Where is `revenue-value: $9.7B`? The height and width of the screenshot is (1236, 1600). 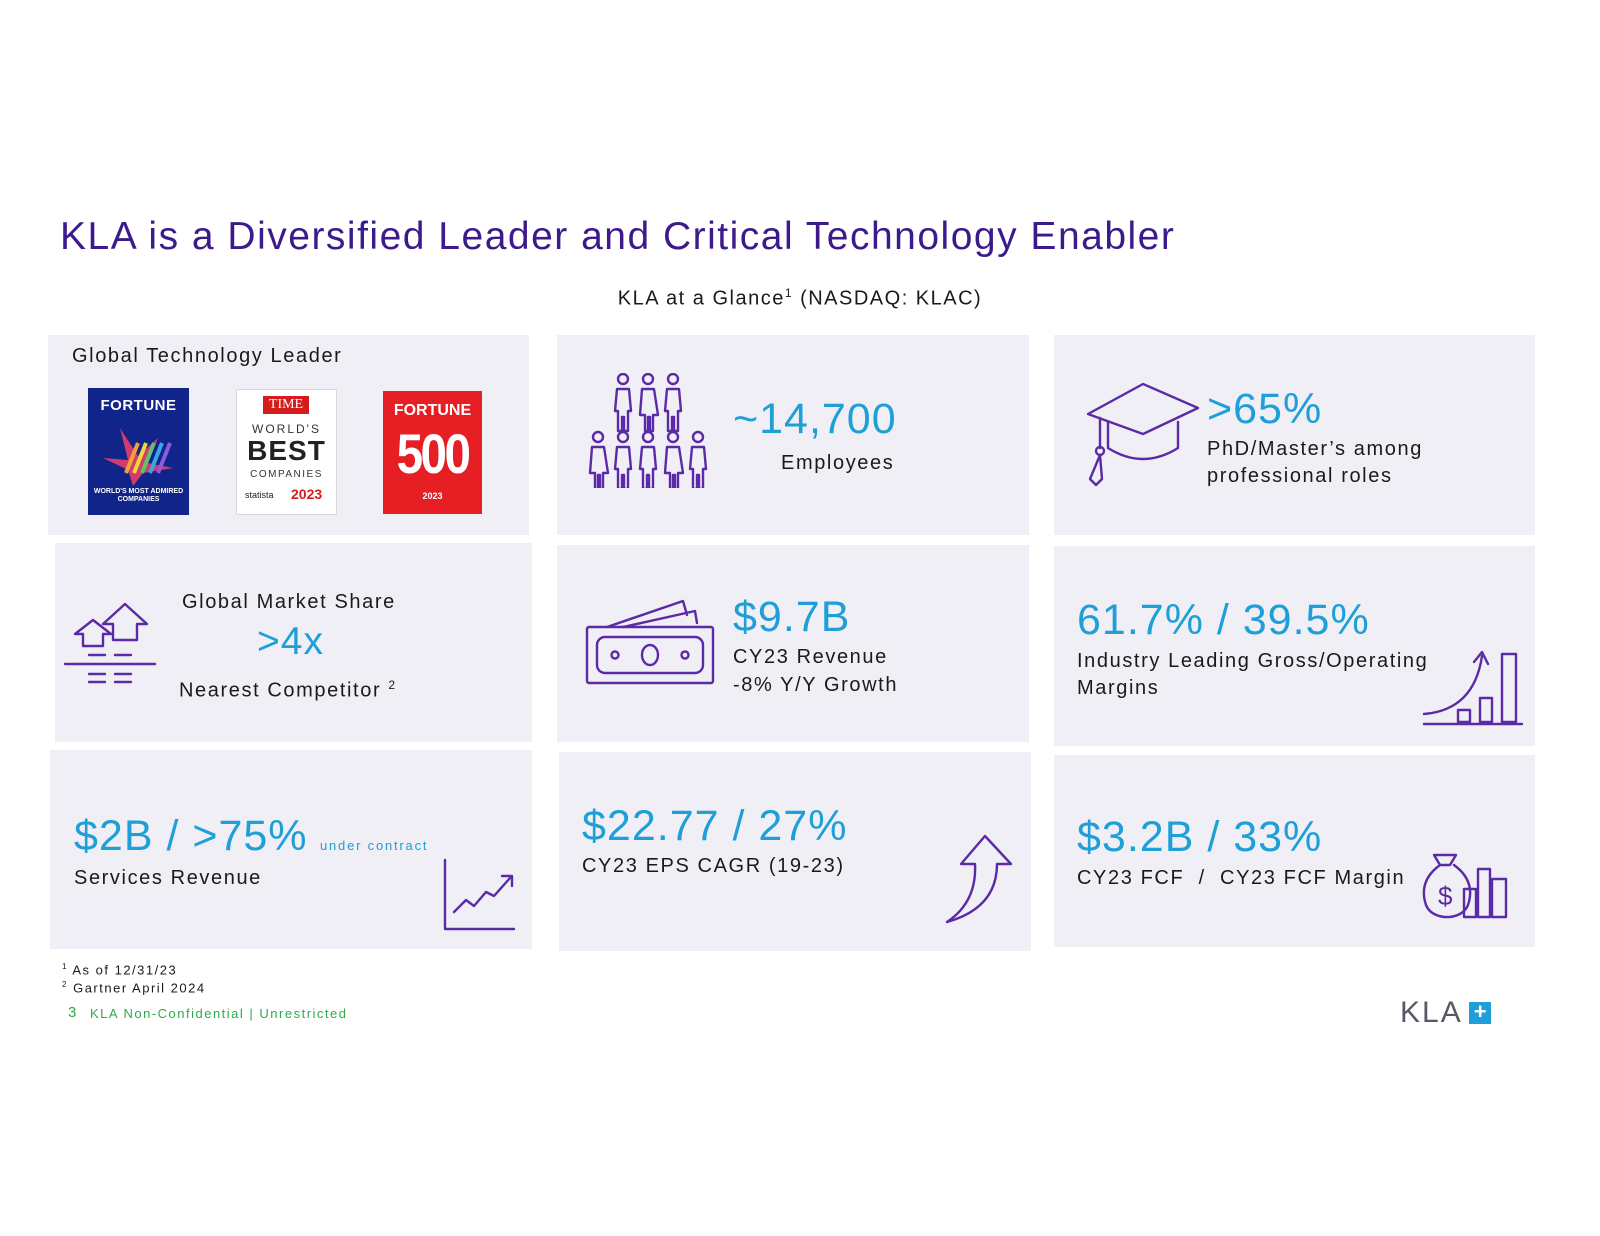 revenue-value: $9.7B is located at coordinates (792, 617).